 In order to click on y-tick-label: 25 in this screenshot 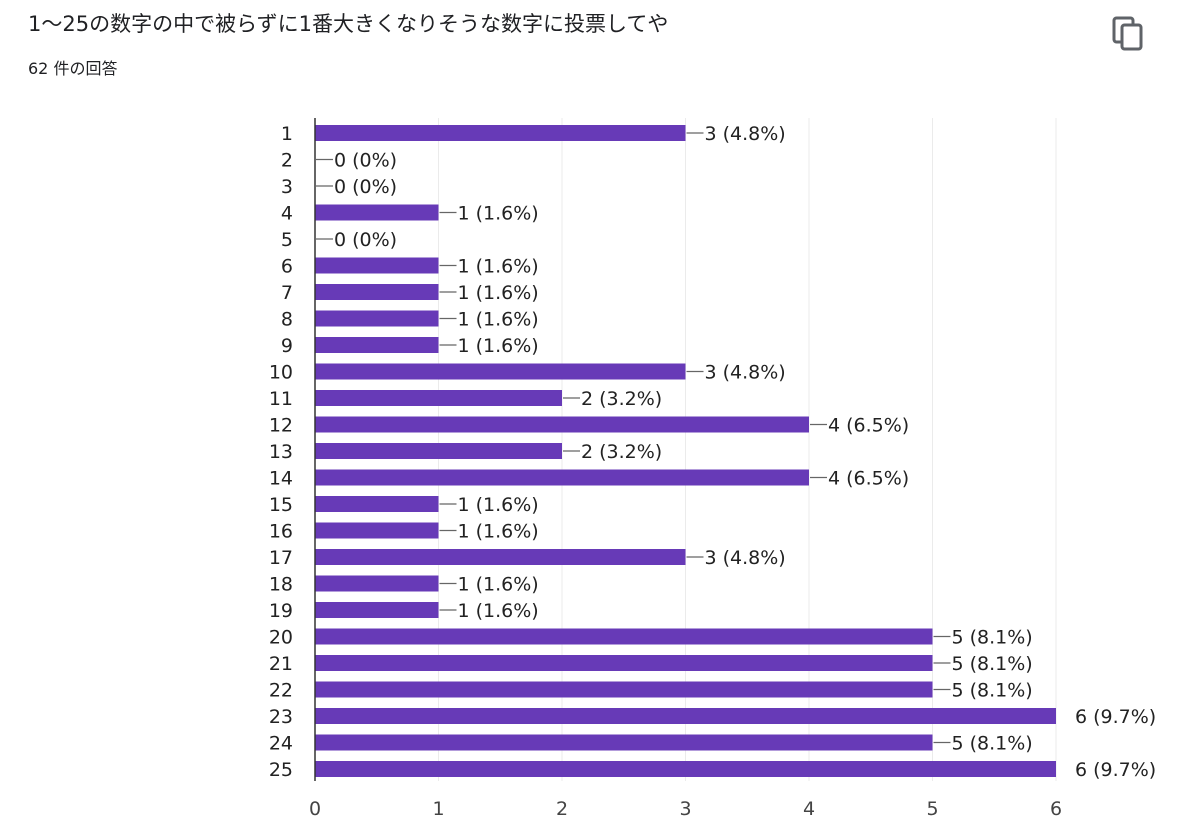, I will do `click(281, 770)`.